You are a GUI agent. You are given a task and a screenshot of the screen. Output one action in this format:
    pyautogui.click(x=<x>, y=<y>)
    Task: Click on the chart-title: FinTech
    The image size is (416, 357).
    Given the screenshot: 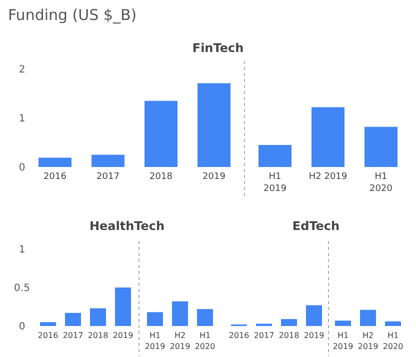 What is the action you would take?
    pyautogui.click(x=218, y=48)
    